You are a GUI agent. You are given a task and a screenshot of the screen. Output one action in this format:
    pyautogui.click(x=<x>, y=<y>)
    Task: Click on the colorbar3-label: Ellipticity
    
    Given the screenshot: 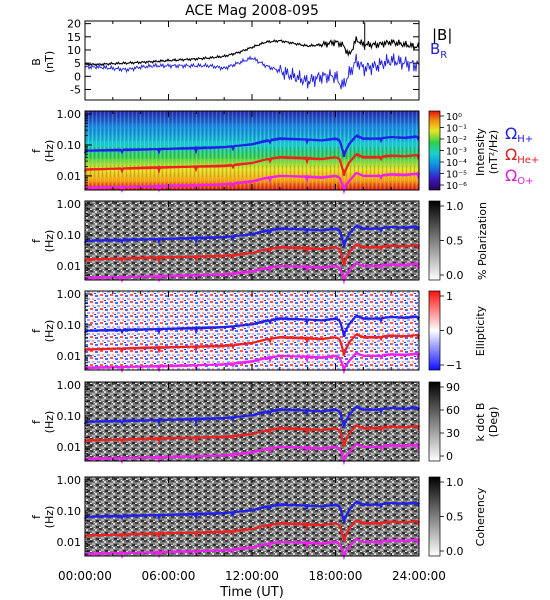 What is the action you would take?
    pyautogui.click(x=480, y=330)
    